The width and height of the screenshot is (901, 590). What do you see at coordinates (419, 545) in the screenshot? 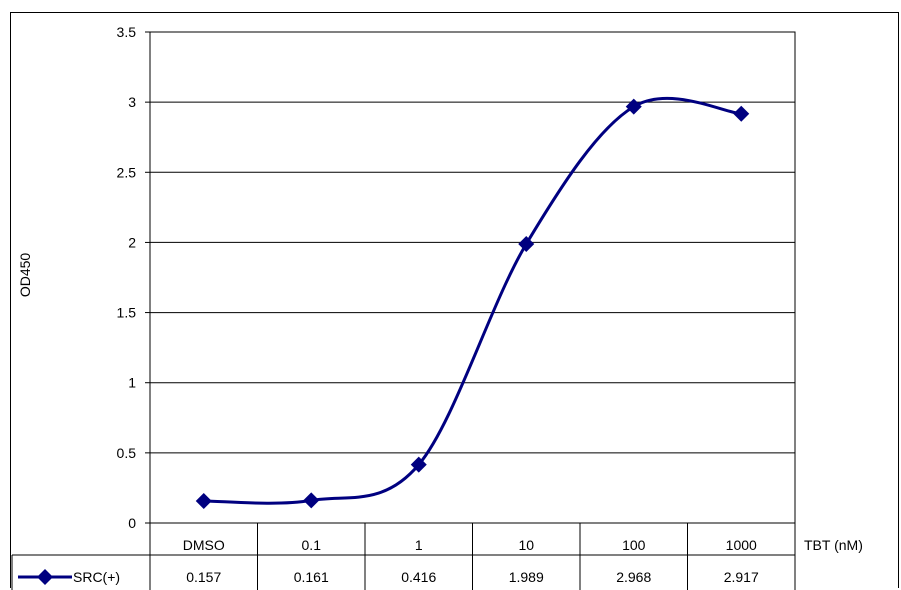
I see `x-category-label: 1` at bounding box center [419, 545].